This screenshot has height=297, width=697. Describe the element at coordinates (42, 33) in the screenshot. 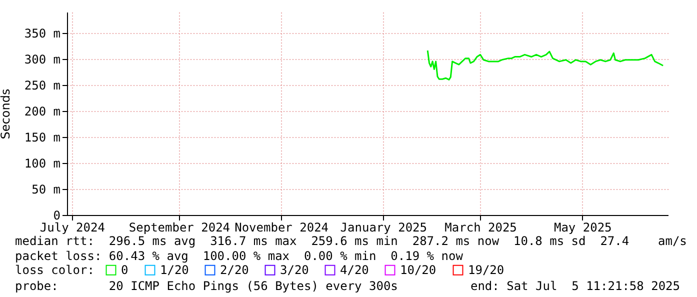

I see `y-tick-label: 350 m` at that location.